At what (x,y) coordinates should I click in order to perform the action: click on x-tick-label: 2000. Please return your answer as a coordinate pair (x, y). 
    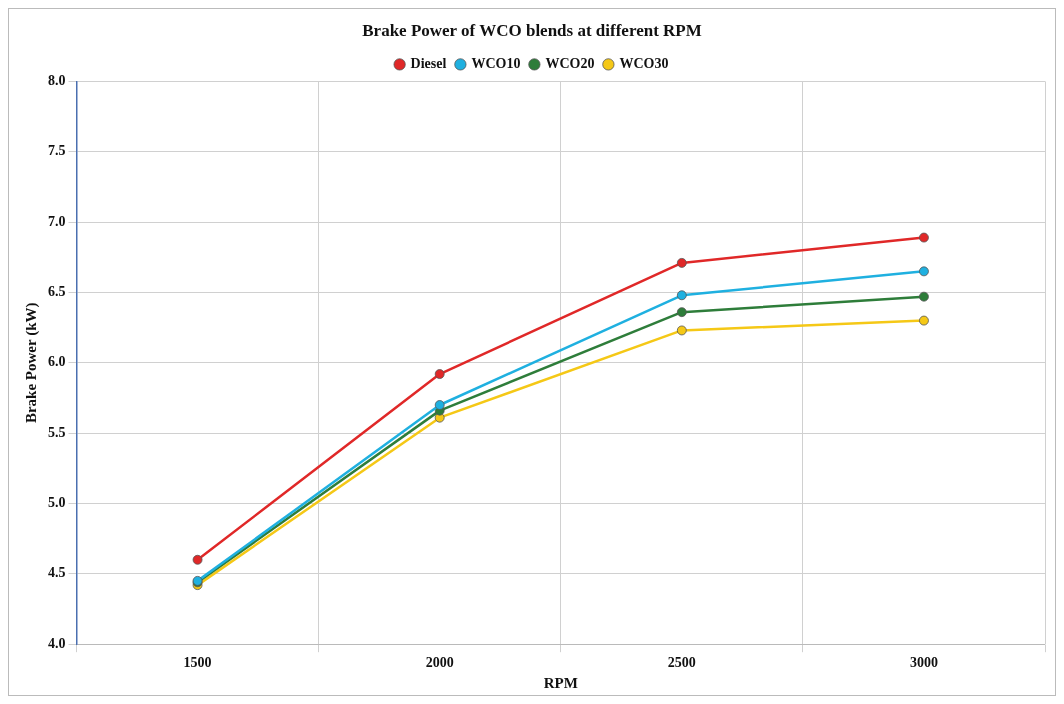
    Looking at the image, I should click on (439, 663).